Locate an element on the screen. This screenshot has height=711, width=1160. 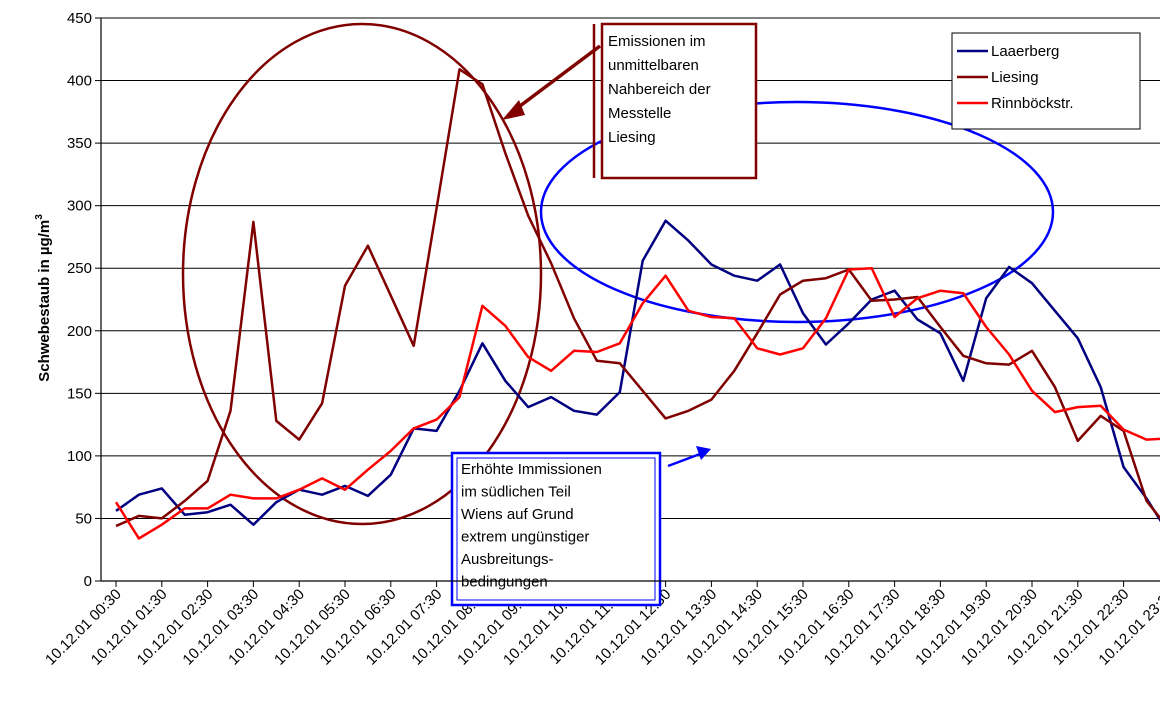
annotation-arrow-liesing is located at coordinates (556, 79).